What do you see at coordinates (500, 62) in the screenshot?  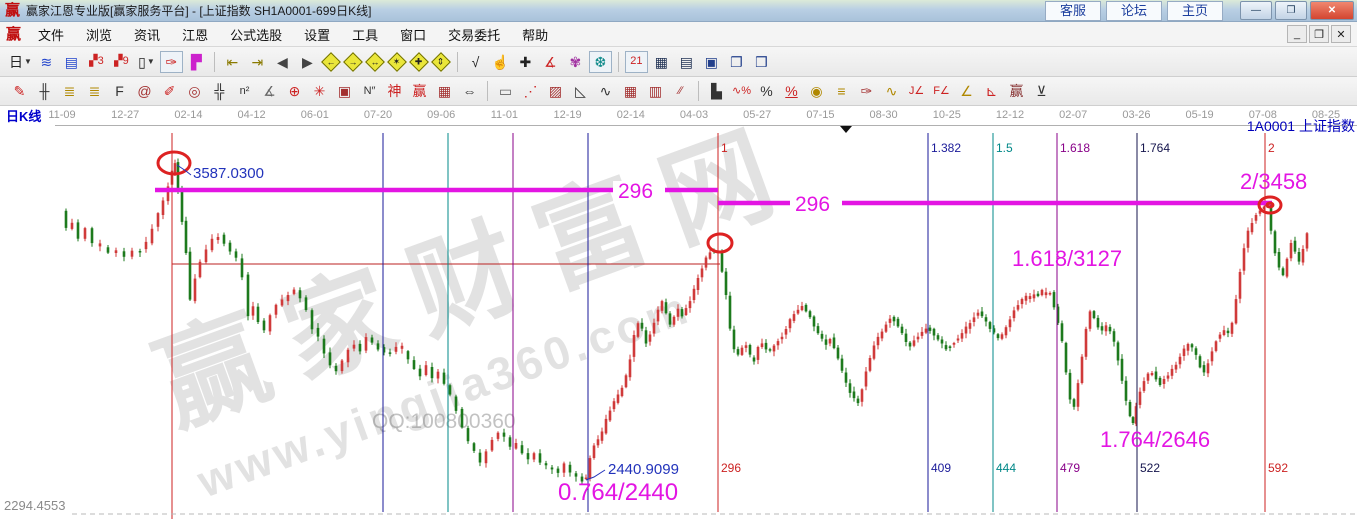 I see `hand-tool-icon: ☝` at bounding box center [500, 62].